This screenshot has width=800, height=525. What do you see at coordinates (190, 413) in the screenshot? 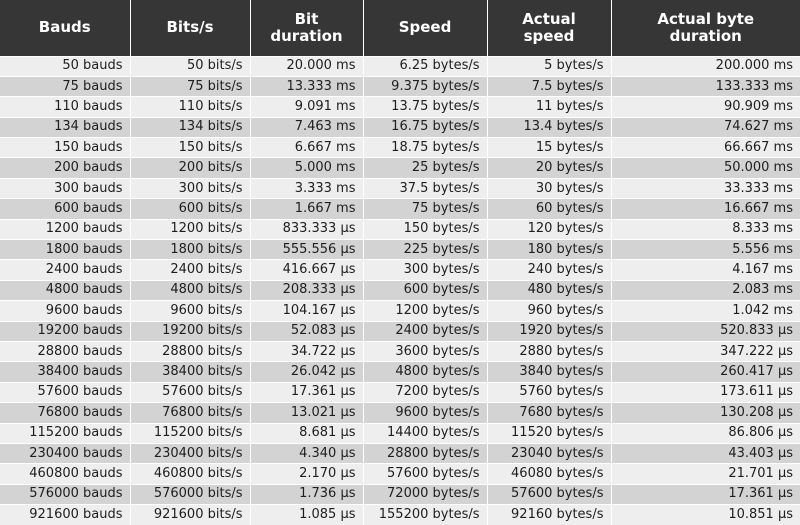
I see `cell-bits-per-second: 76800 bits/s` at bounding box center [190, 413].